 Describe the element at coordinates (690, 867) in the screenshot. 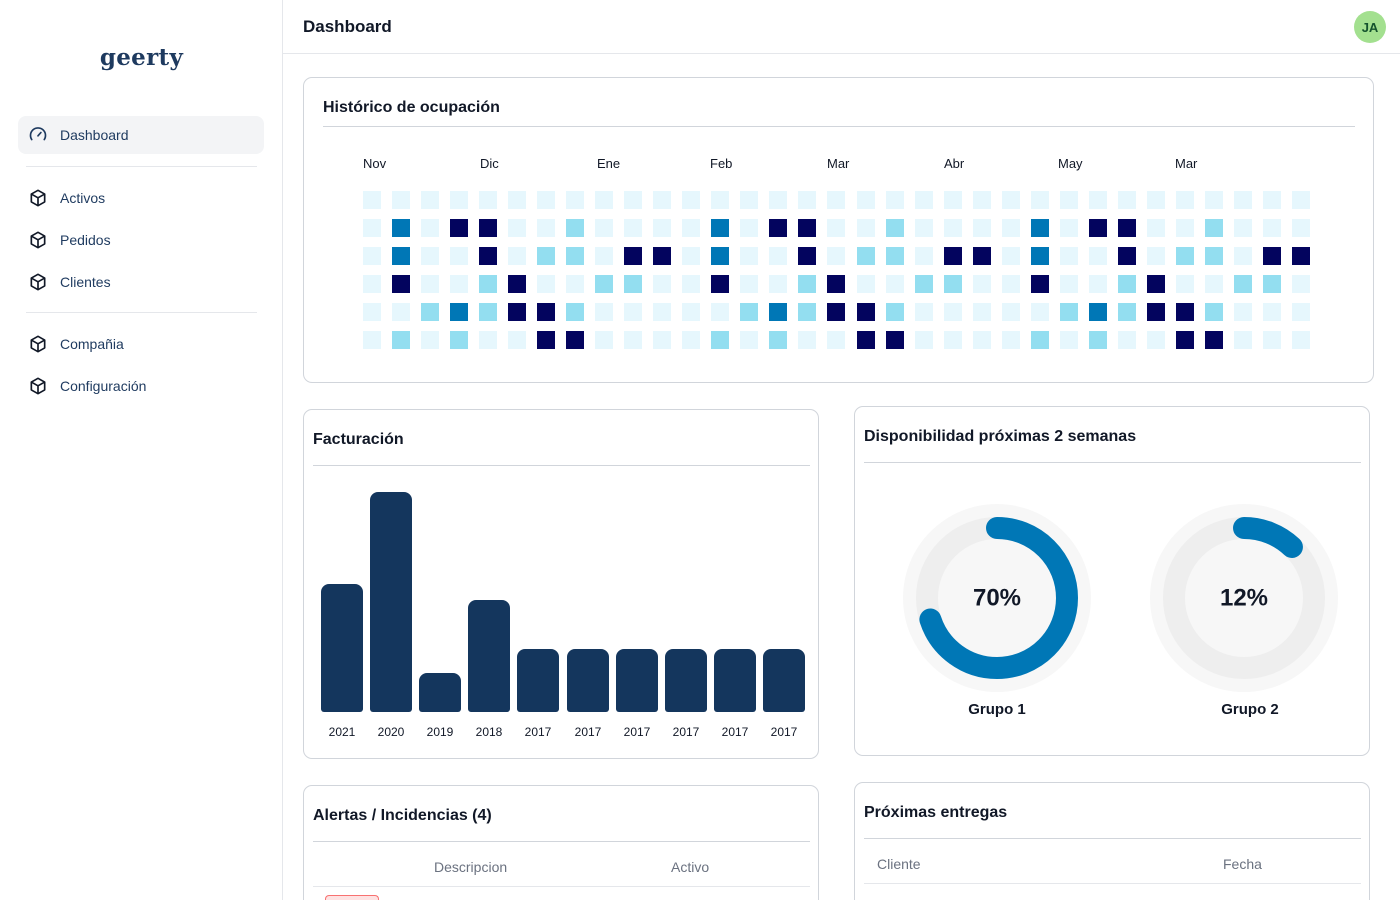

I see `column-header-activo: Activo` at that location.